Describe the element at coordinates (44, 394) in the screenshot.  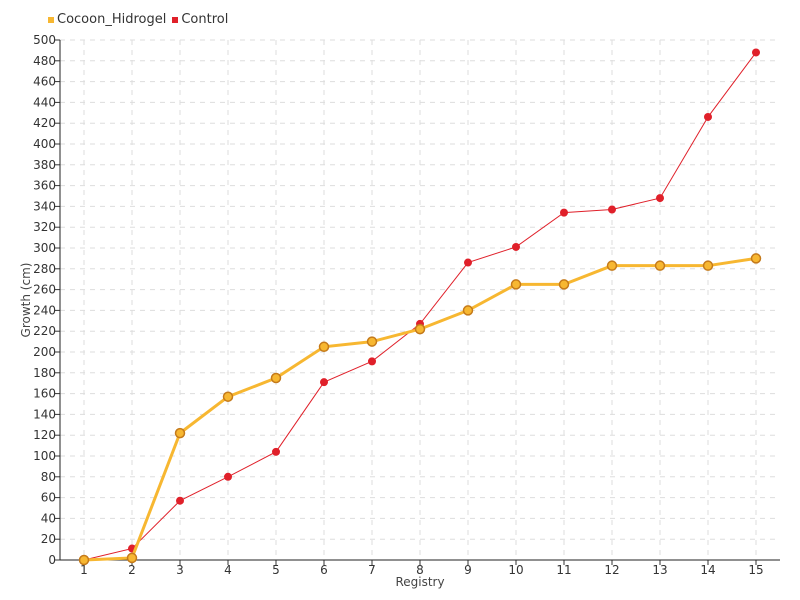
I see `y-tick-label: 160` at that location.